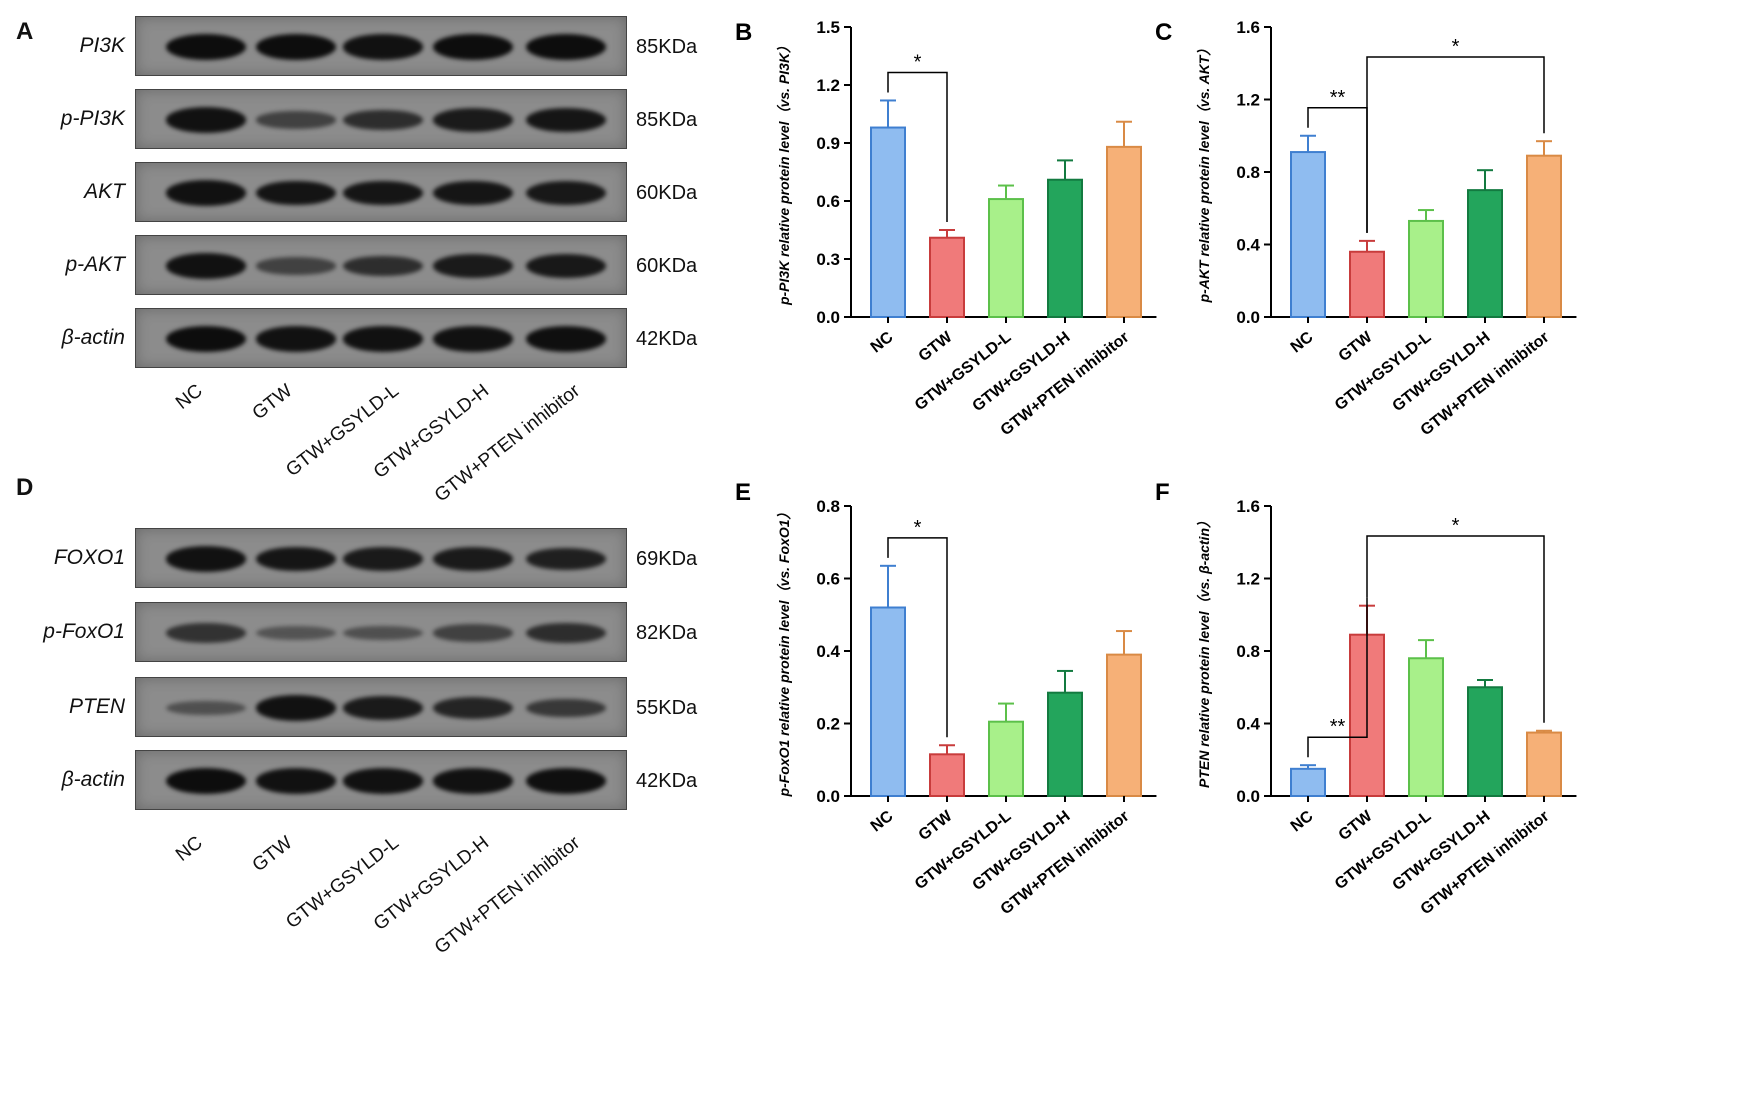 The width and height of the screenshot is (1760, 1099). What do you see at coordinates (828, 259) in the screenshot?
I see `y-tick-label: 0.3` at bounding box center [828, 259].